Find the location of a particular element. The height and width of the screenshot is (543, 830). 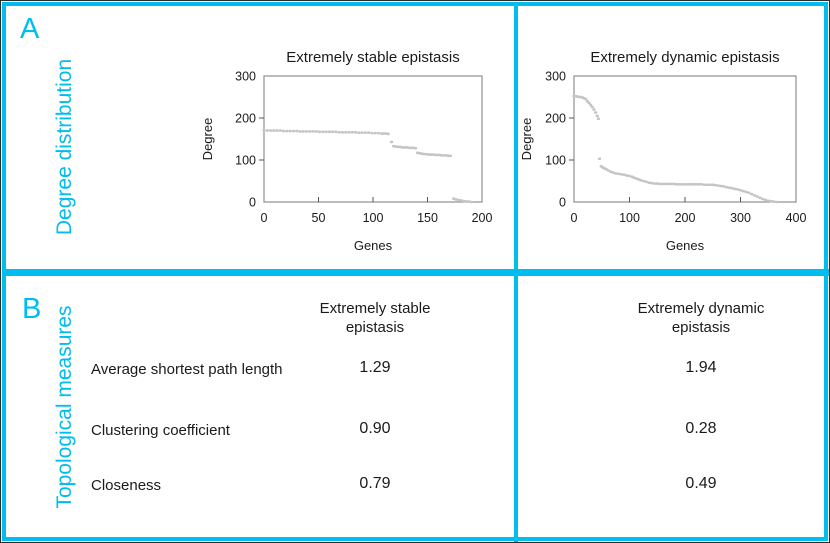

chart-title: Extremely stable epistasis is located at coordinates (372, 57).